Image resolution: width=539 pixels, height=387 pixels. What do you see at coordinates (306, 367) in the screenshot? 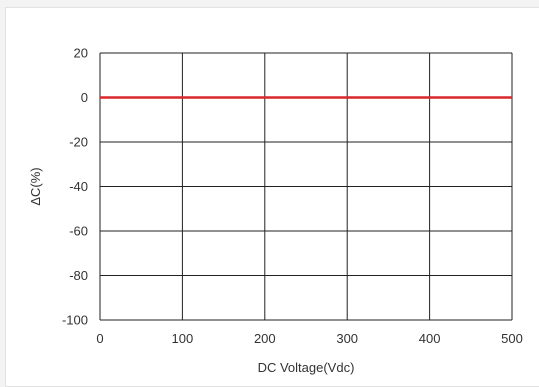
I see `x-axis-label: DC Voltage(Vdc)` at bounding box center [306, 367].